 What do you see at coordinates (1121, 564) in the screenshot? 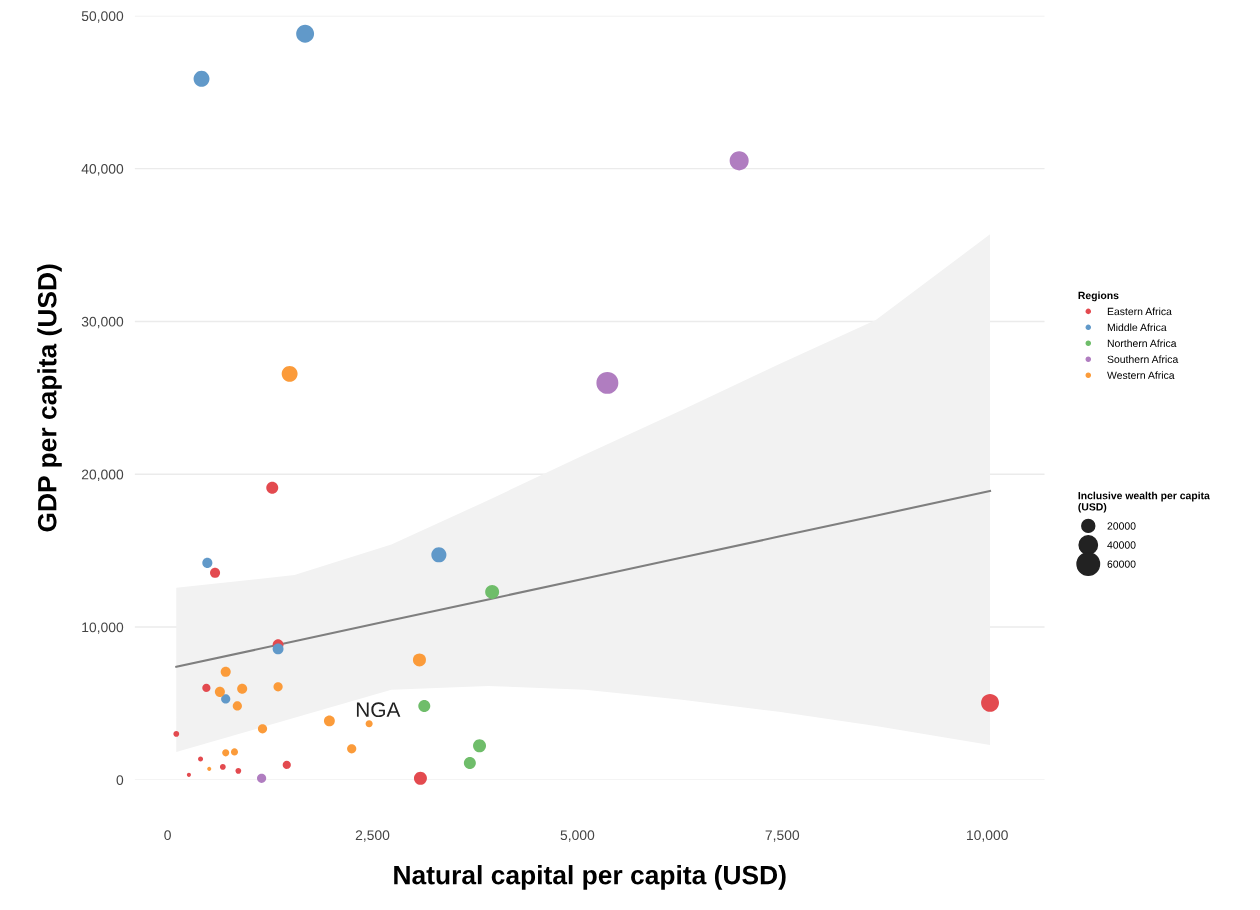
I see `legend-label: 60000` at bounding box center [1121, 564].